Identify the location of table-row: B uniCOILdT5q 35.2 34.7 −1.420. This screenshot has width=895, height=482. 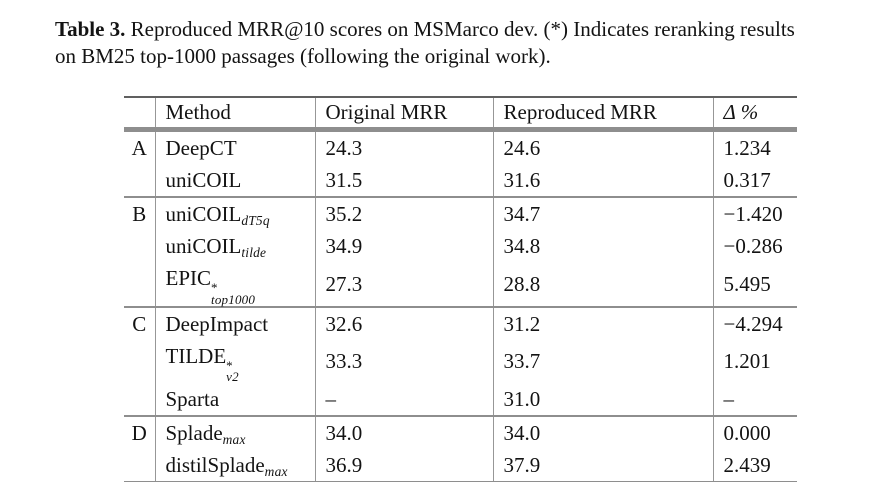
(460, 213).